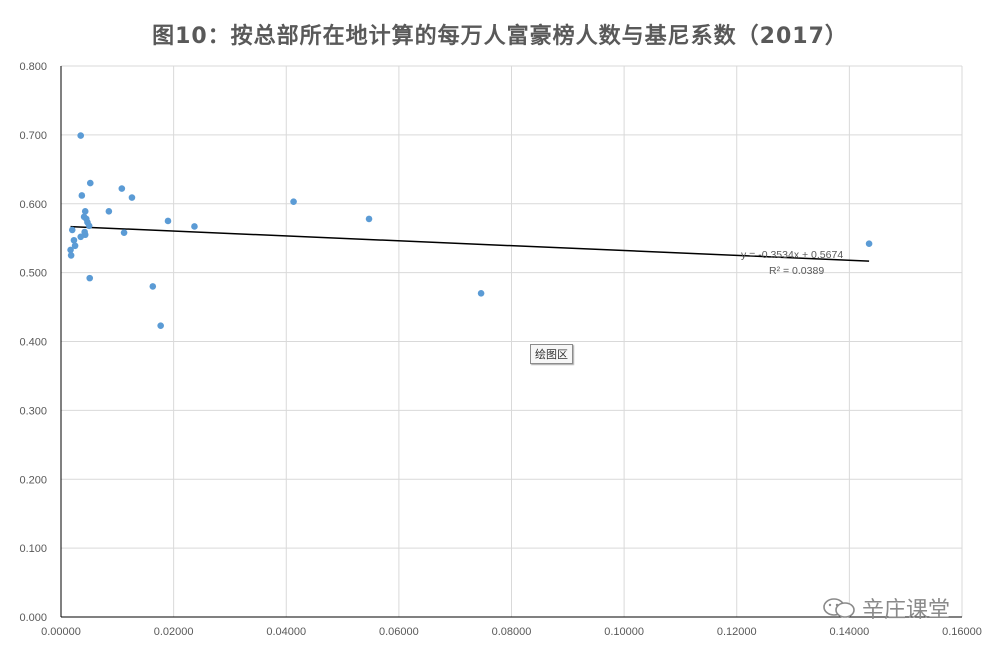 The width and height of the screenshot is (1000, 651). I want to click on x-tick-label: 0.10000, so click(624, 632).